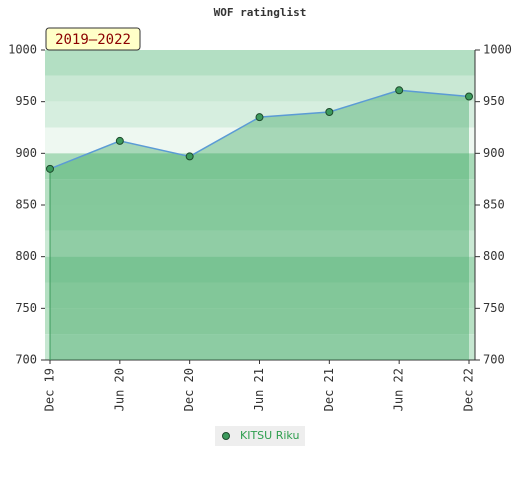  I want to click on y2-tick-label: 900, so click(494, 153).